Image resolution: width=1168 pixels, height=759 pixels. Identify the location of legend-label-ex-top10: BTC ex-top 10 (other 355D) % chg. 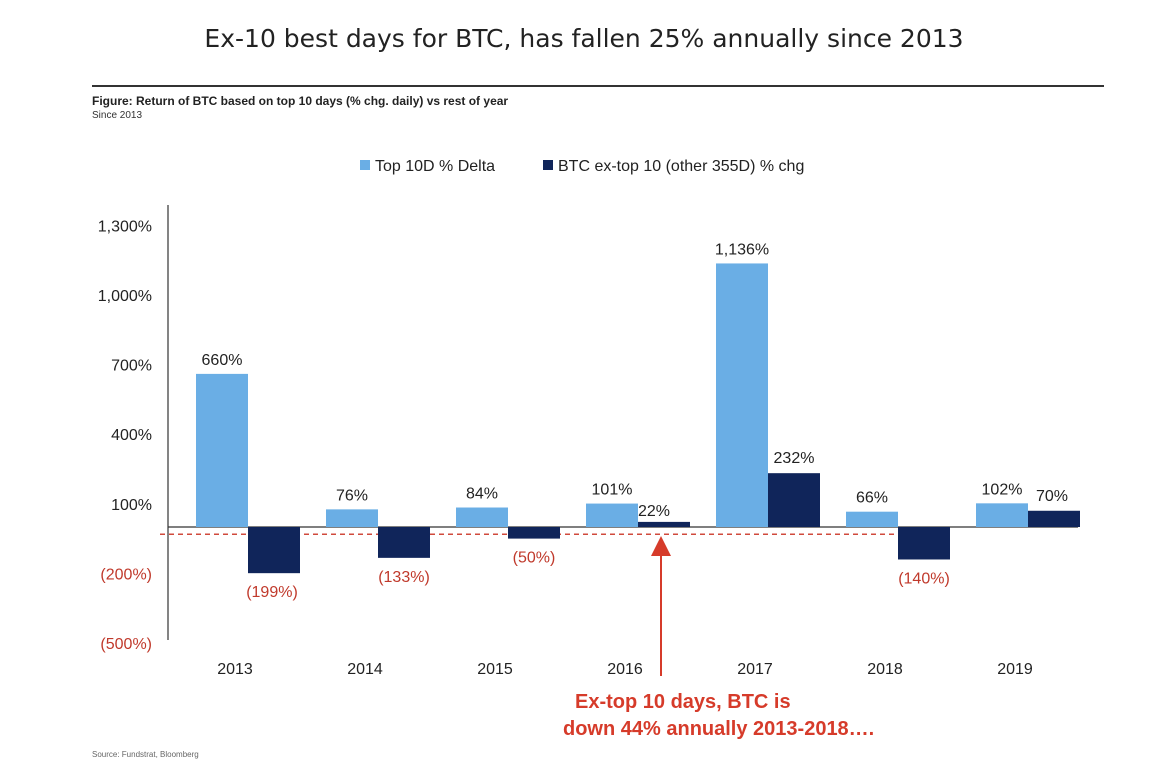
(681, 166).